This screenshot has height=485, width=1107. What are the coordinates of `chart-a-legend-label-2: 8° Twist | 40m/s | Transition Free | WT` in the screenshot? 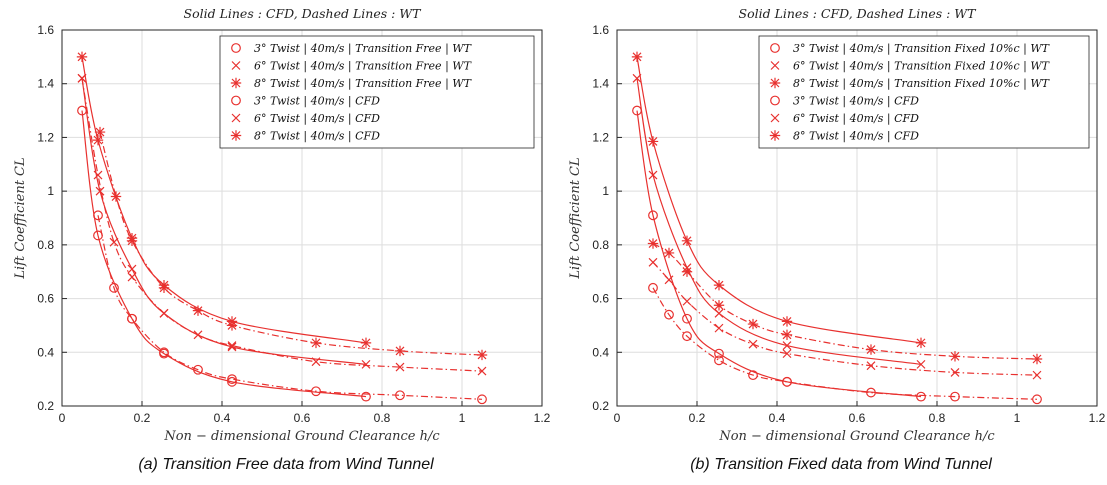 It's located at (363, 84).